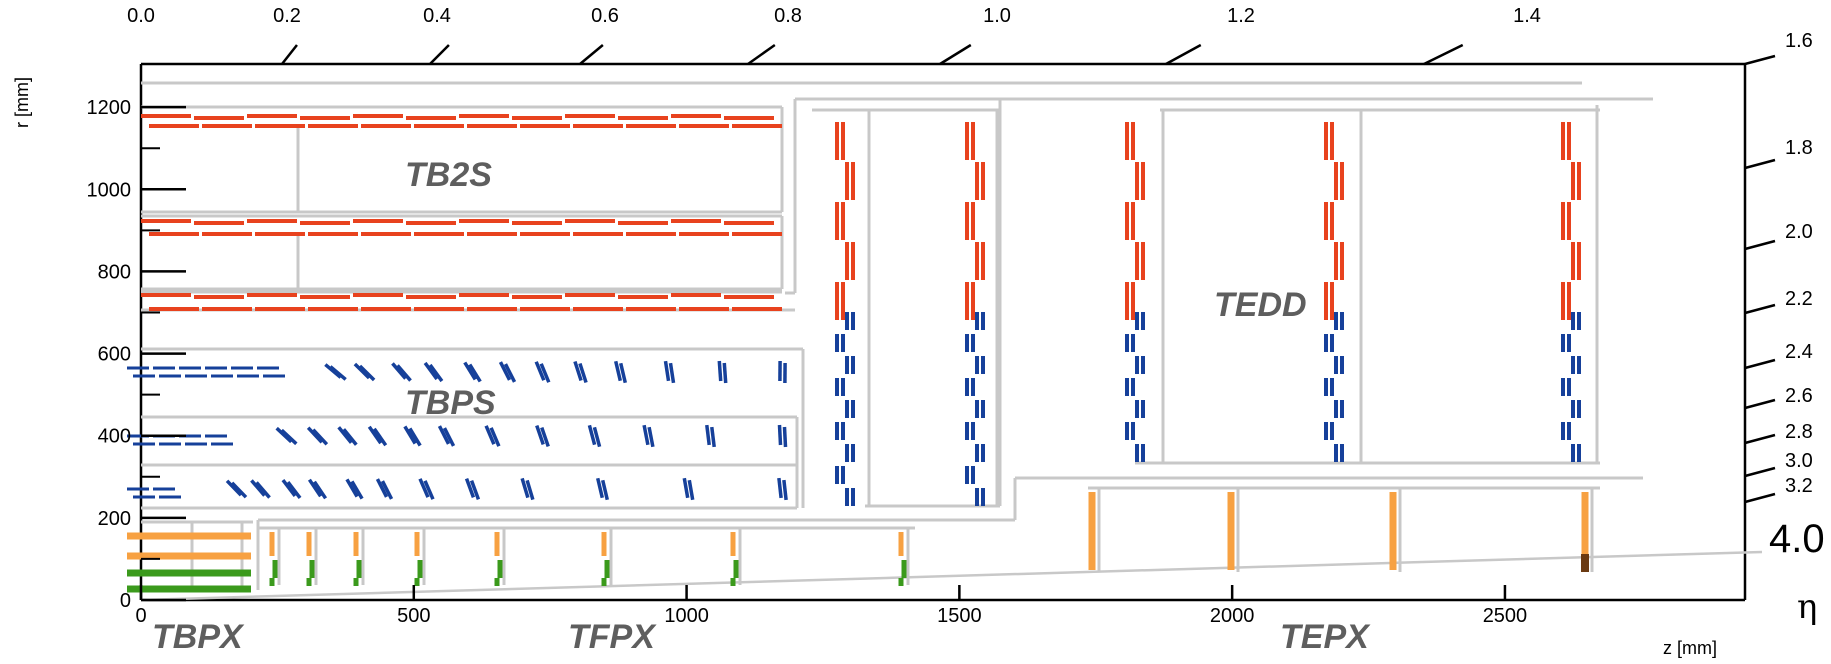  What do you see at coordinates (1505, 616) in the screenshot?
I see `x-tick-label: 2500` at bounding box center [1505, 616].